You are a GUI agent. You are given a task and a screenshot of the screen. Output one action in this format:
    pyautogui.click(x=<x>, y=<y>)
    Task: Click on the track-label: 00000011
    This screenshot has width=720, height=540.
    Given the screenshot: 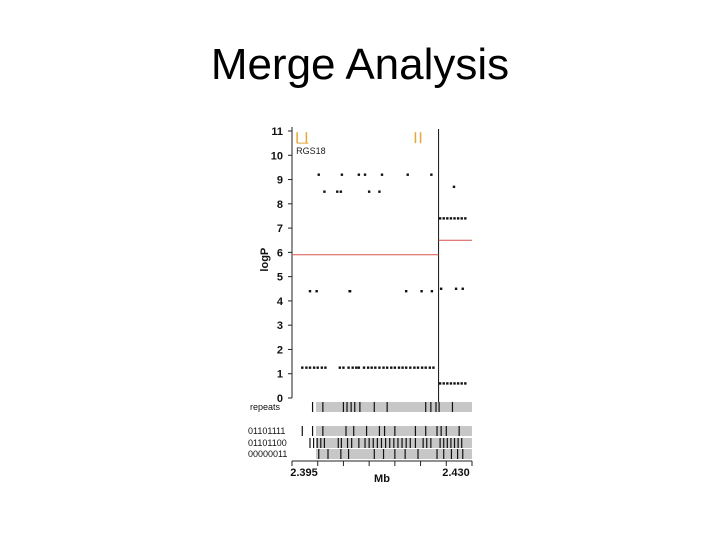 What is the action you would take?
    pyautogui.click(x=267, y=454)
    